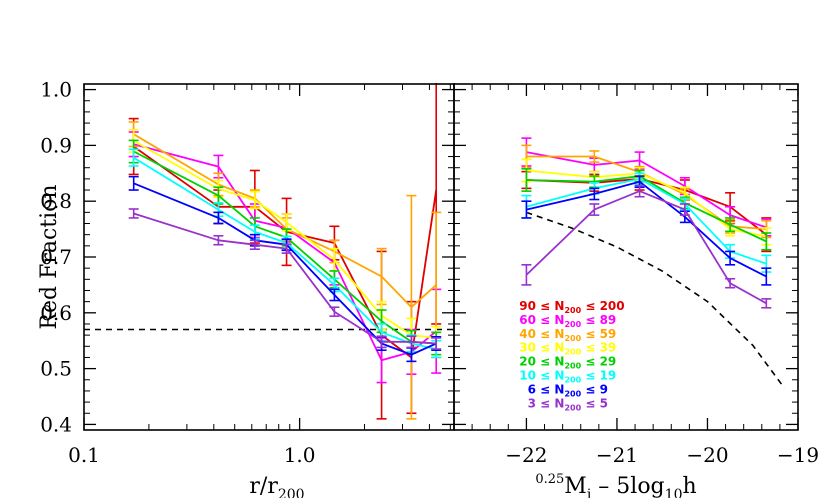  What do you see at coordinates (575, 486) in the screenshot?
I see `x-label-base: M` at bounding box center [575, 486].